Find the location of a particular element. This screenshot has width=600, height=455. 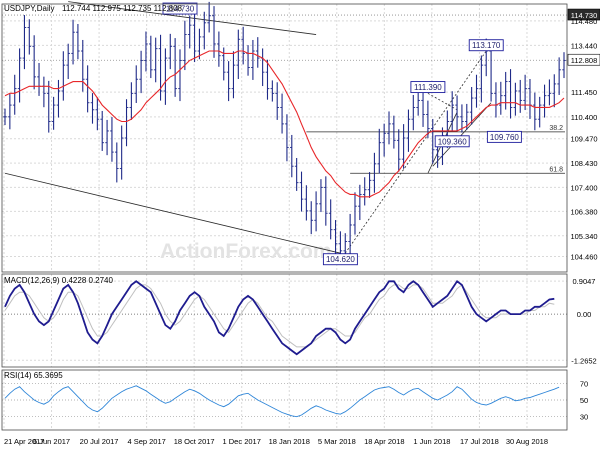

annotation-label: 111.390 is located at coordinates (428, 87).